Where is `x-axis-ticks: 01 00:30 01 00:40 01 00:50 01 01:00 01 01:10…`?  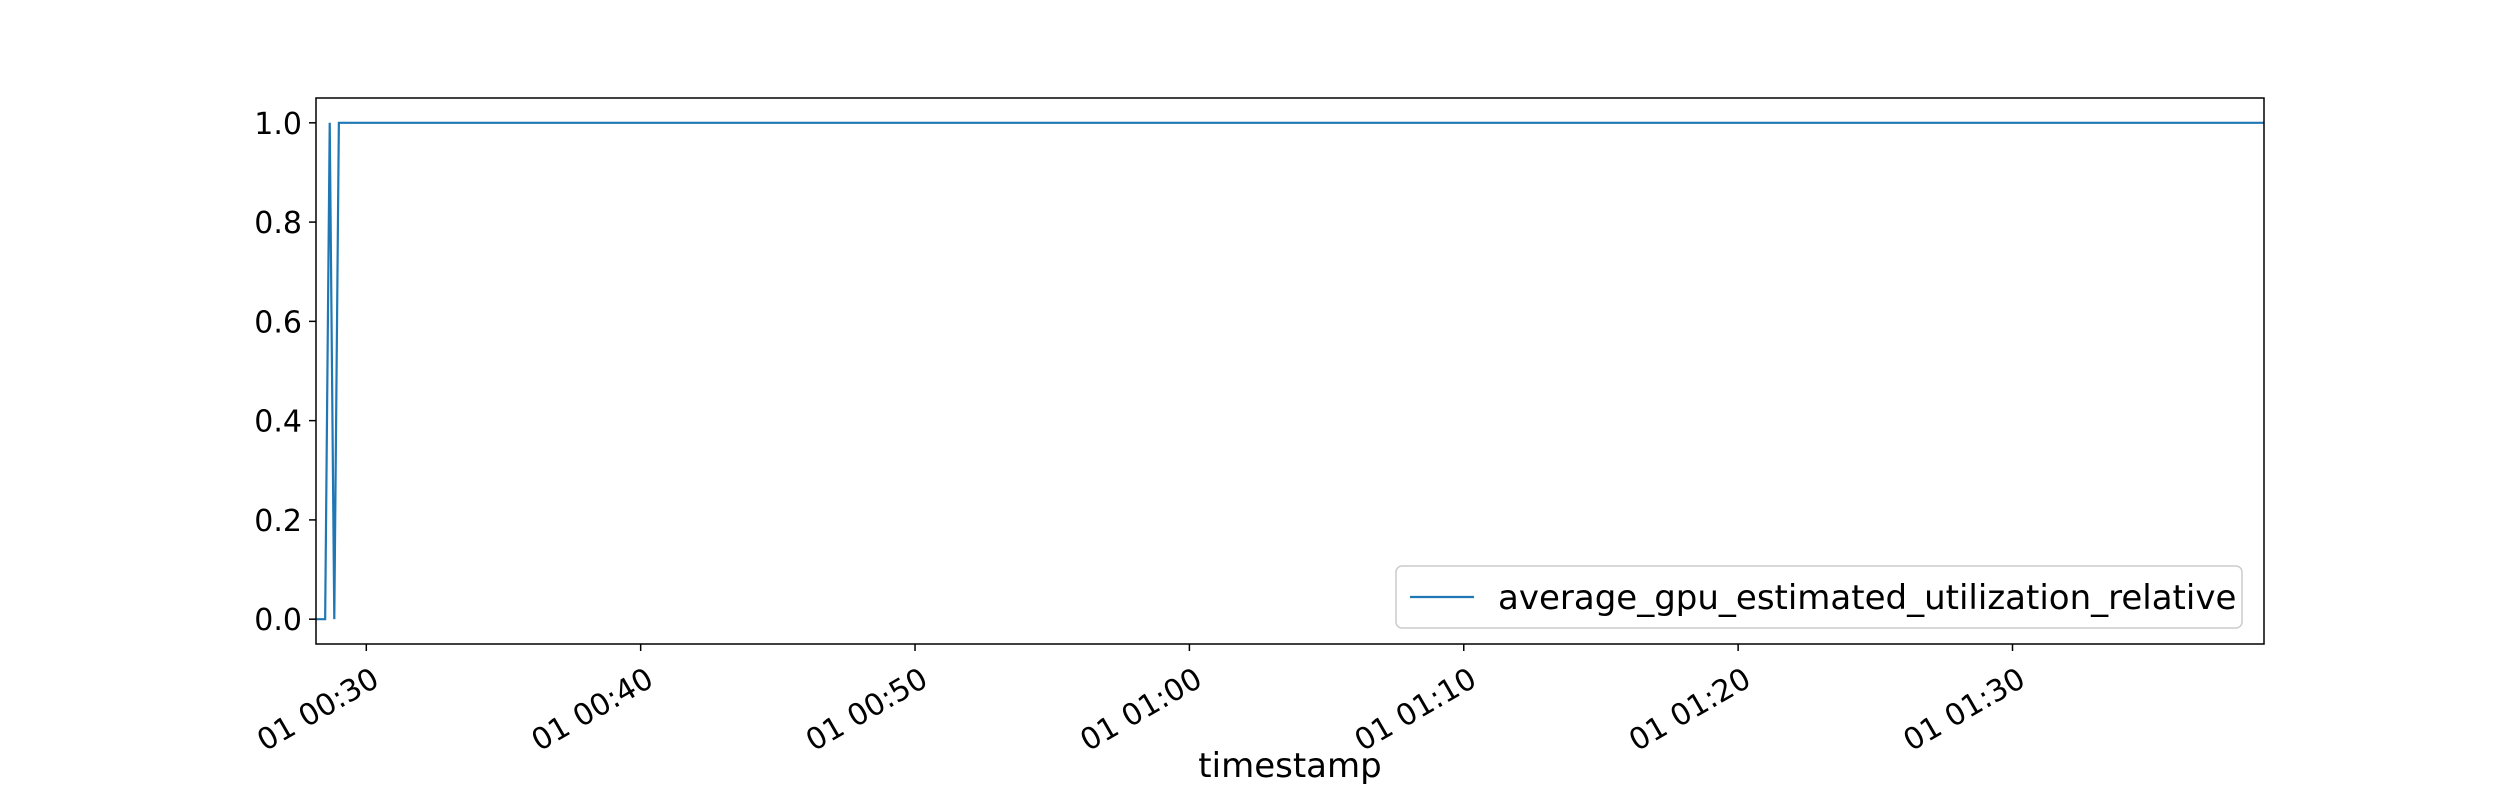 x-axis-ticks: 01 00:30 01 00:40 01 00:50 01 01:00 01 01:10… is located at coordinates (1141, 701).